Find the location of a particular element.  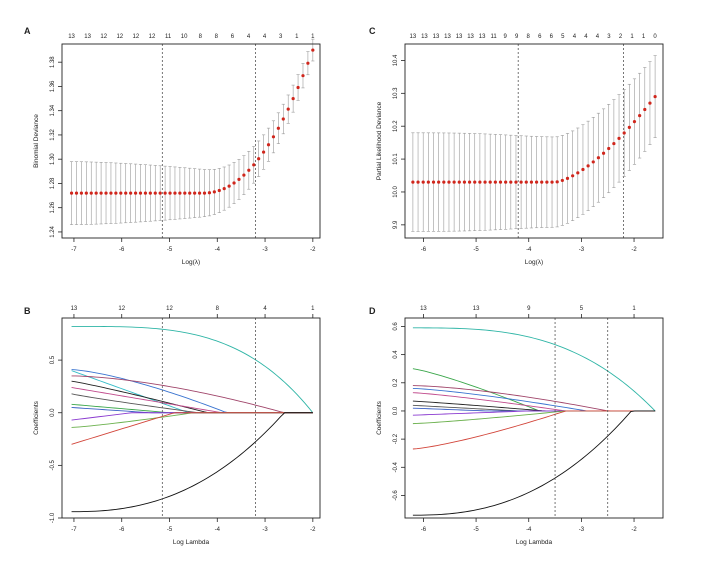

plot-frame is located at coordinates (534, 141).